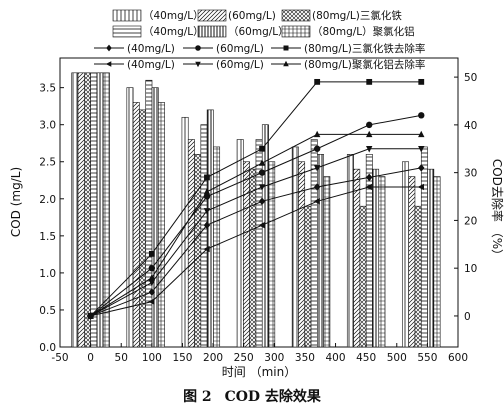  I want to click on x-tick-label: 400, so click(336, 358).